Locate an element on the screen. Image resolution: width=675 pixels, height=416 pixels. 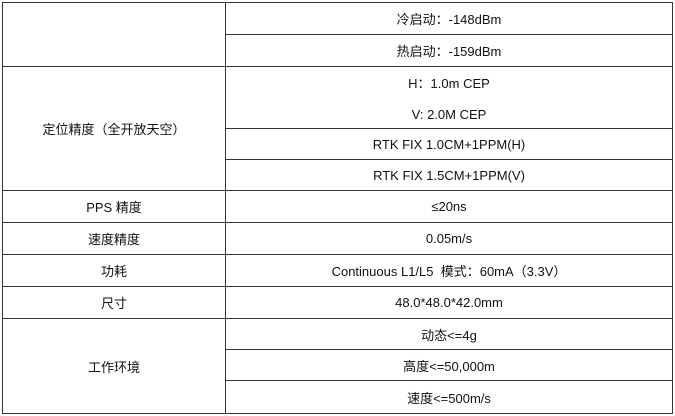
velocity-label: 速度精度 is located at coordinates (113, 239).